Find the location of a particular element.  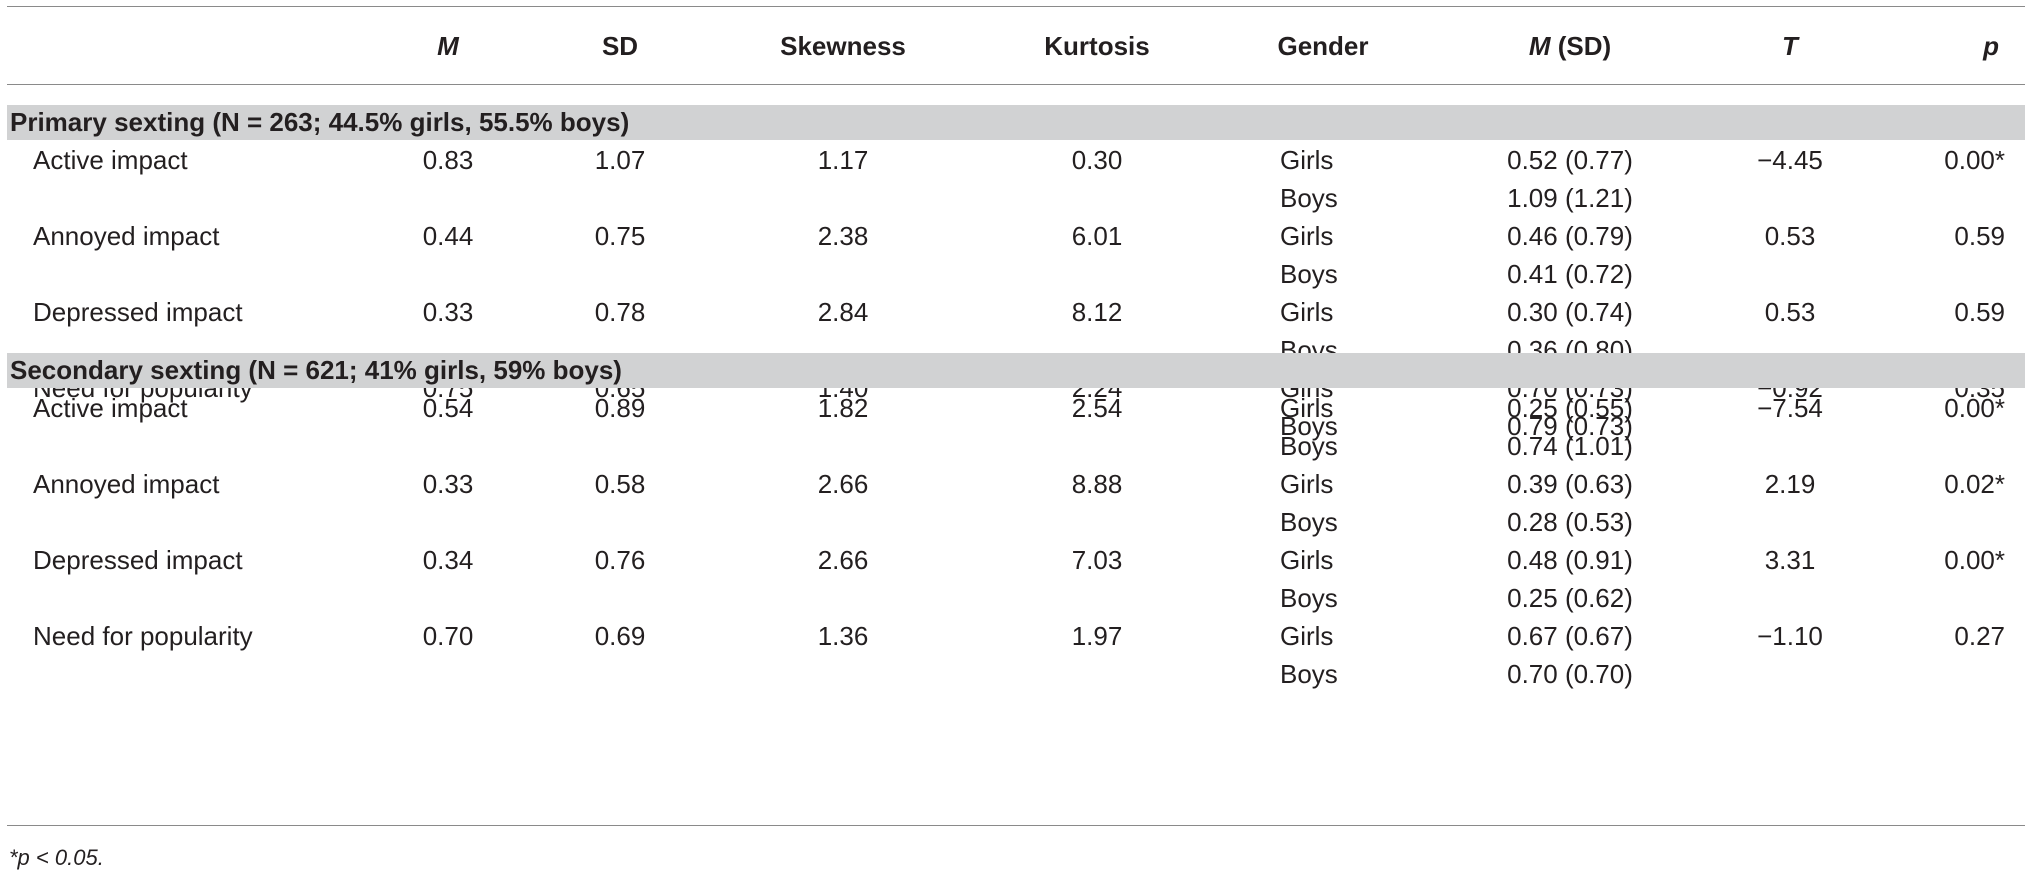

cell-m-sd: 1.09 (1.21) is located at coordinates (1570, 198).